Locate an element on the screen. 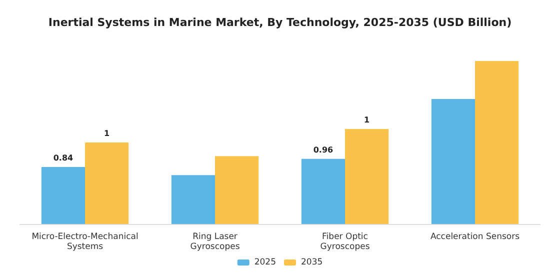  data-label: 0.96 is located at coordinates (323, 149).